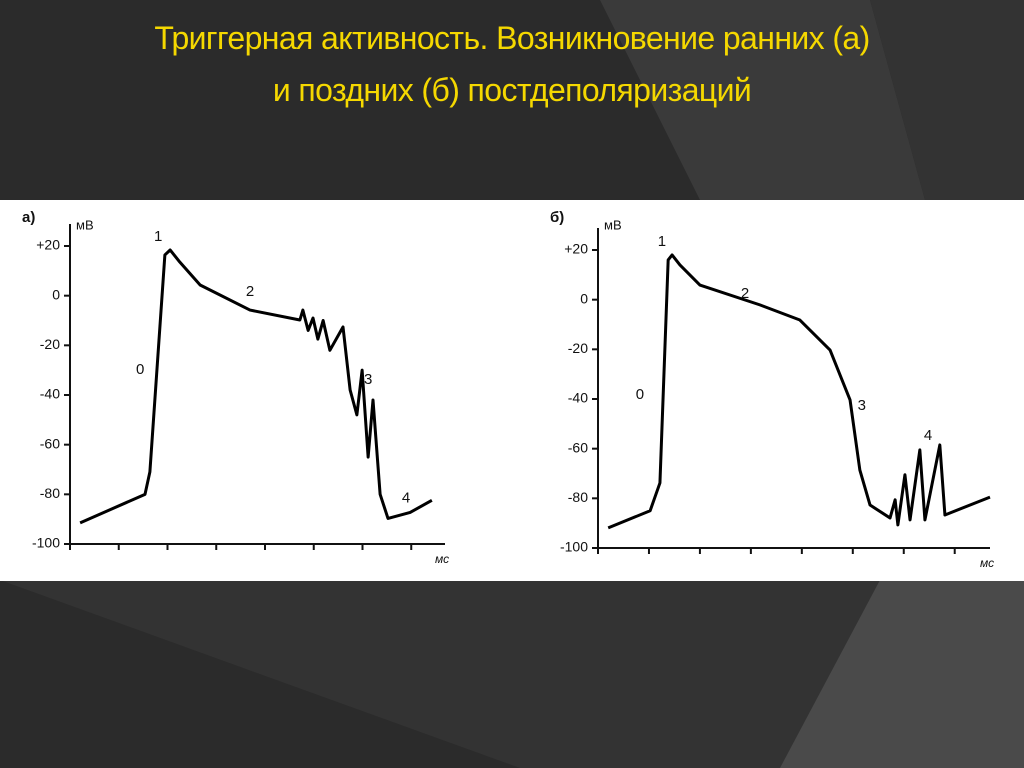 The height and width of the screenshot is (768, 1024). Describe the element at coordinates (557, 217) in the screenshot. I see `panel-label: б)` at that location.